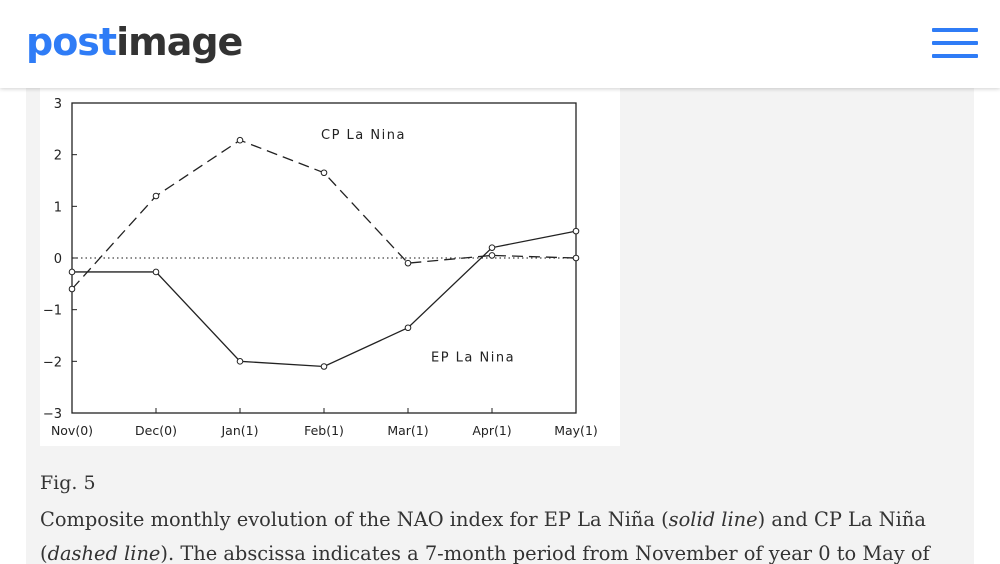 This screenshot has height=564, width=1000. Describe the element at coordinates (473, 357) in the screenshot. I see `series-label: EP La Nina` at that location.